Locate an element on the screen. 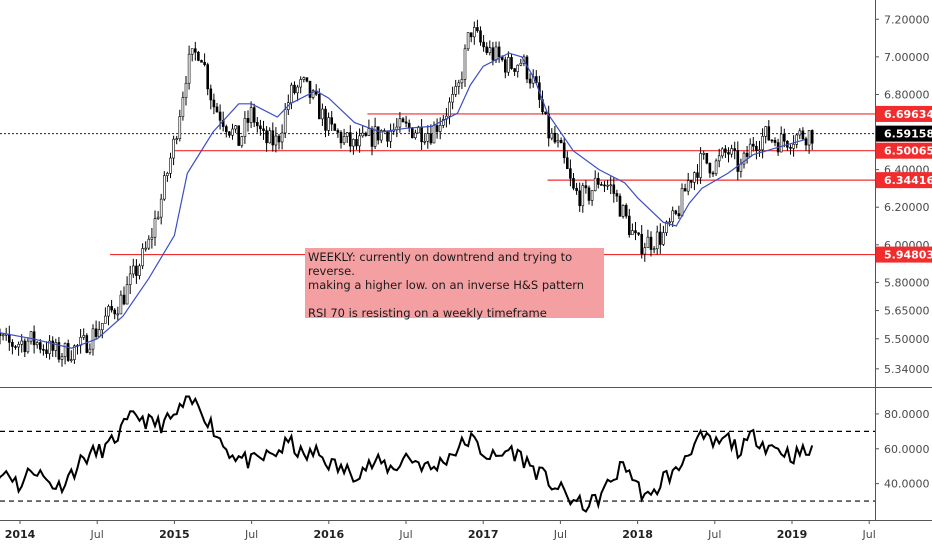  current-price-tag is located at coordinates (904, 133).